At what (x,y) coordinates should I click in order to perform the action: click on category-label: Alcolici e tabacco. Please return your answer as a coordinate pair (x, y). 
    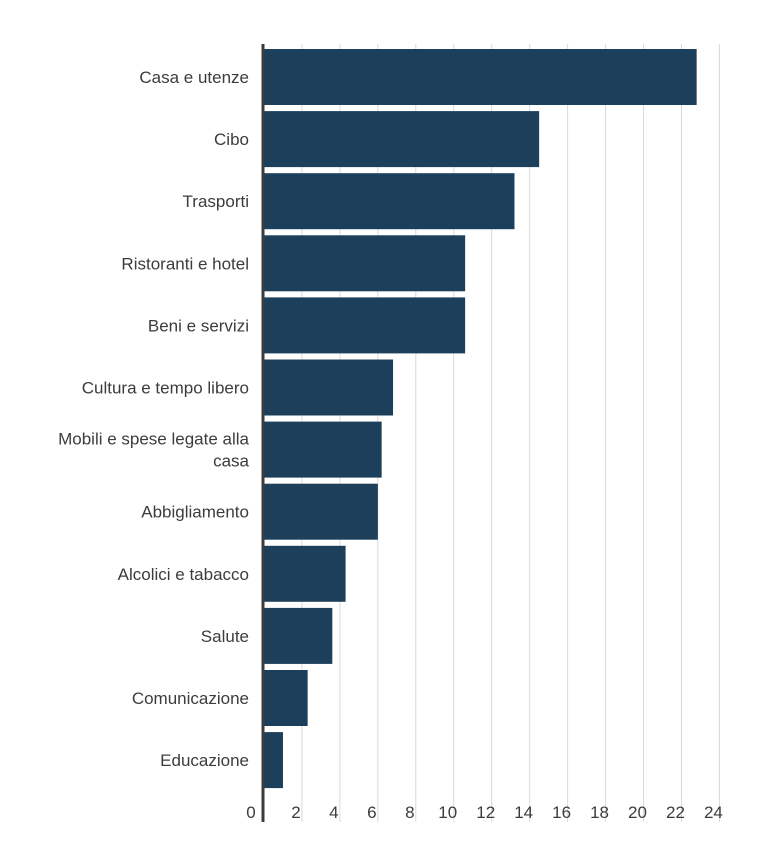
    Looking at the image, I should click on (183, 574).